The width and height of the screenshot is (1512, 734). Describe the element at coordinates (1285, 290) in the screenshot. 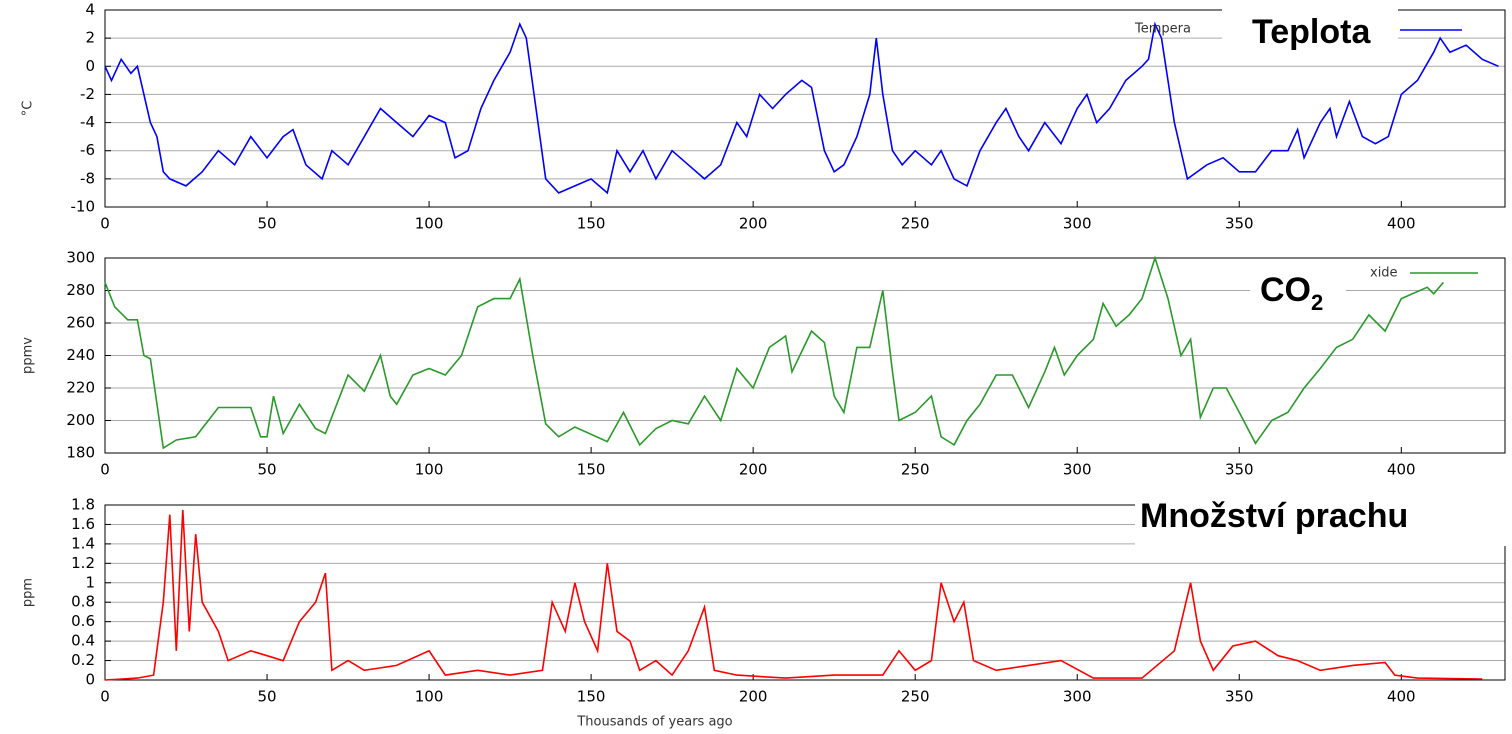

I see `legend-label-main: CO` at that location.